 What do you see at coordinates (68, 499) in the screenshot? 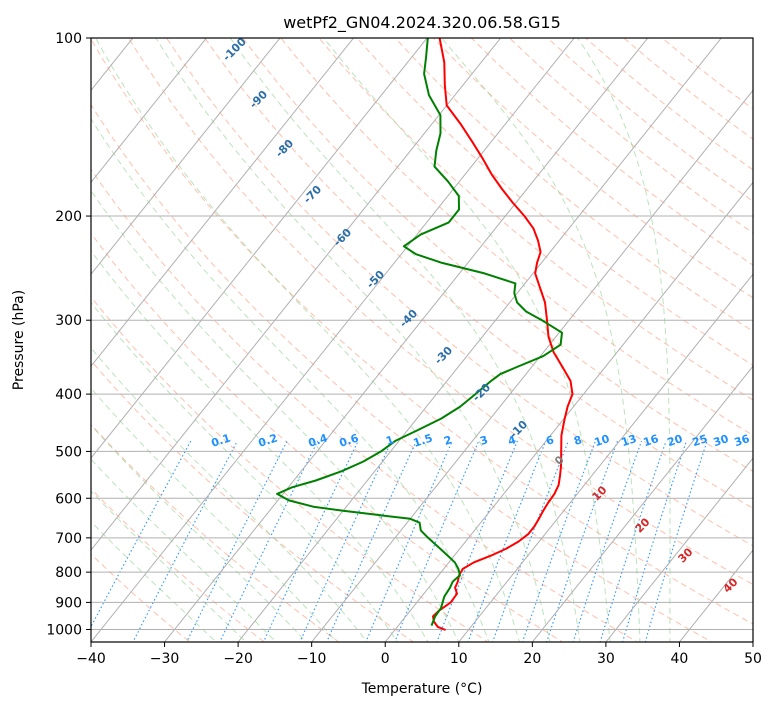
I see `y-tick-label: 600` at bounding box center [68, 499].